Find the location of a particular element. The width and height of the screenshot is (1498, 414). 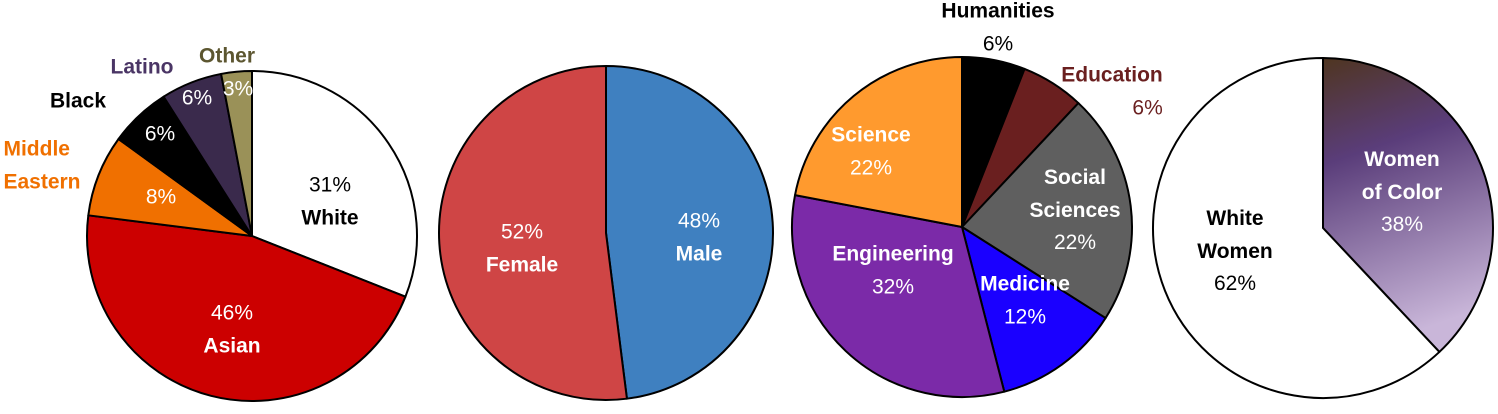

label-latino-pct: 6% is located at coordinates (197, 98).